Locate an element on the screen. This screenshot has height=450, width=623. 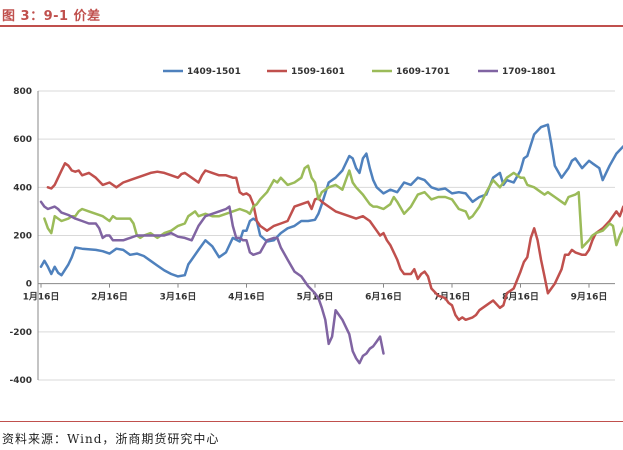
y-tick-label: -400 is located at coordinates (20, 381).